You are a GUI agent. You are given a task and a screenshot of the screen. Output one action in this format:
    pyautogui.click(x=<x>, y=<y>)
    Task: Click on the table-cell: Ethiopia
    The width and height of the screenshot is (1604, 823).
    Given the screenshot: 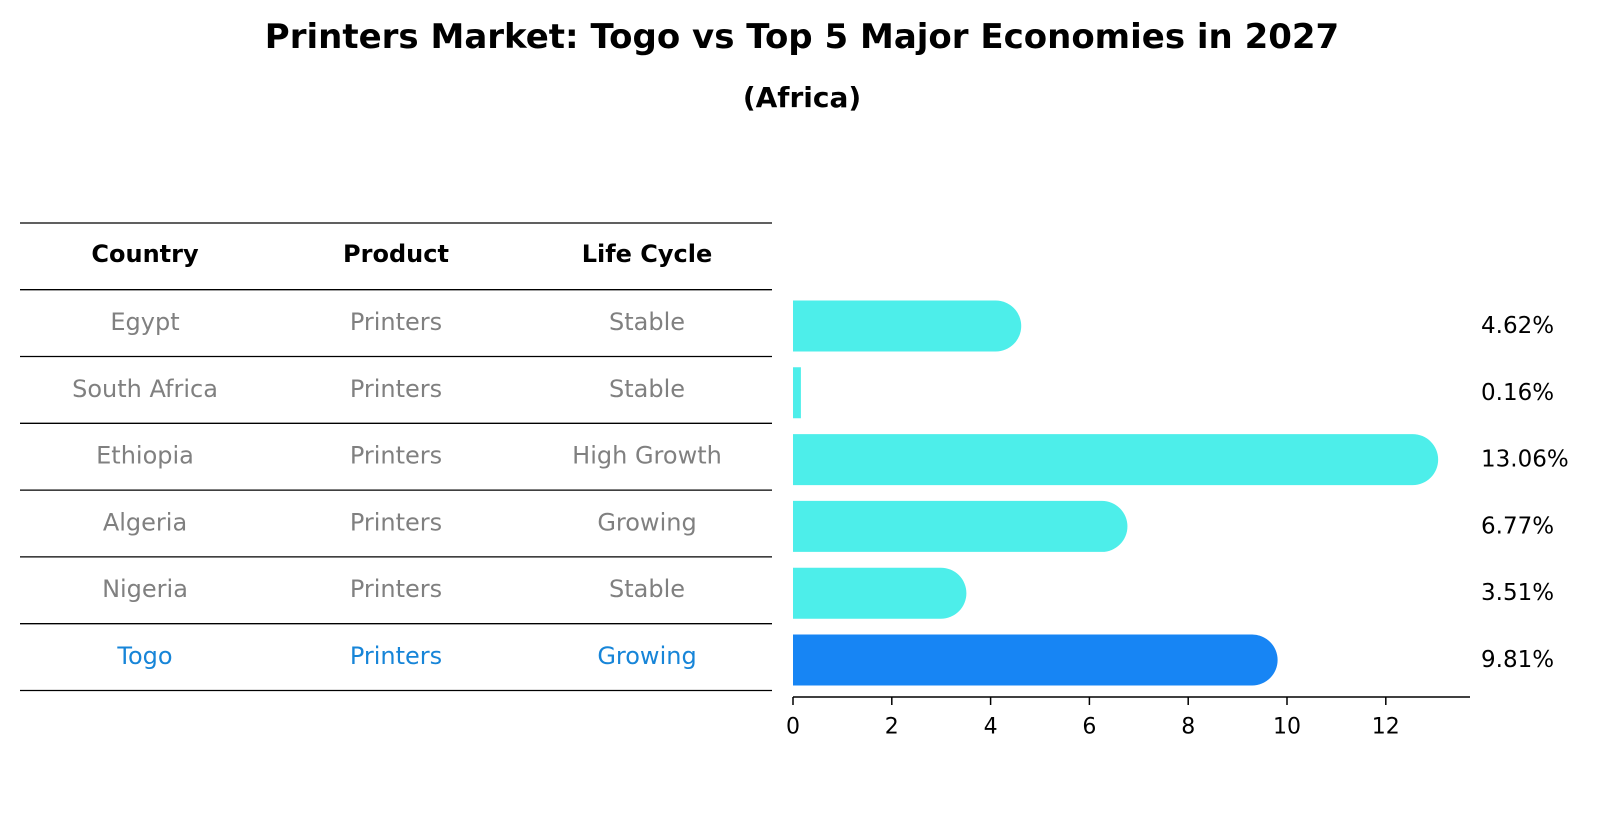 What is the action you would take?
    pyautogui.click(x=145, y=456)
    